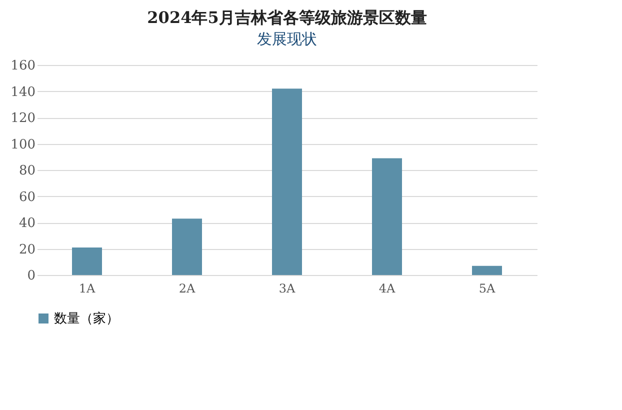 This screenshot has height=410, width=622. I want to click on x-tick-label: 2A, so click(187, 289).